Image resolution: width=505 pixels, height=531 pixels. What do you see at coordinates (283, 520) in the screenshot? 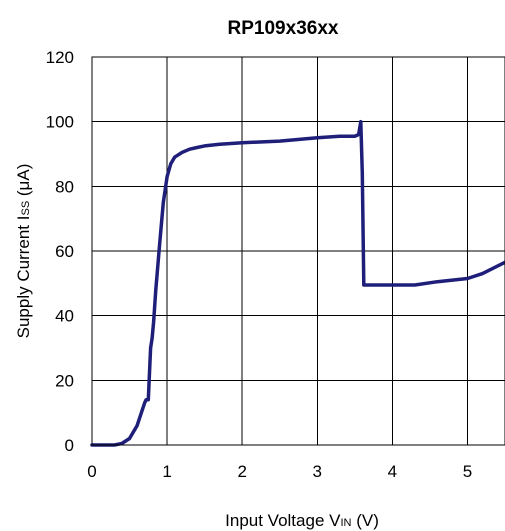
I see `x-axis-label-main: Input Voltage V` at bounding box center [283, 520].